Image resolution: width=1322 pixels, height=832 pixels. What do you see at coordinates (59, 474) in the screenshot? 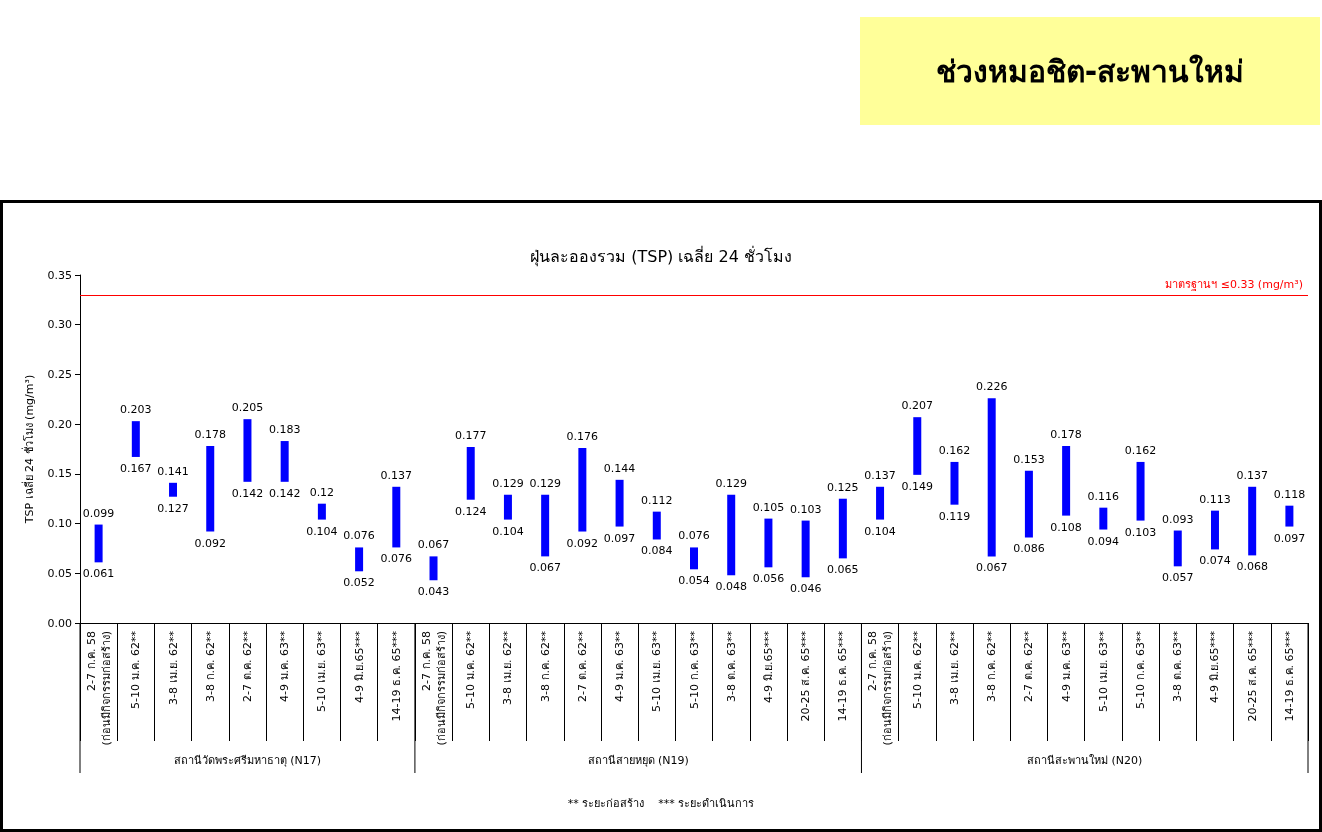
I see `y-tick-label: 0.15` at bounding box center [59, 474].